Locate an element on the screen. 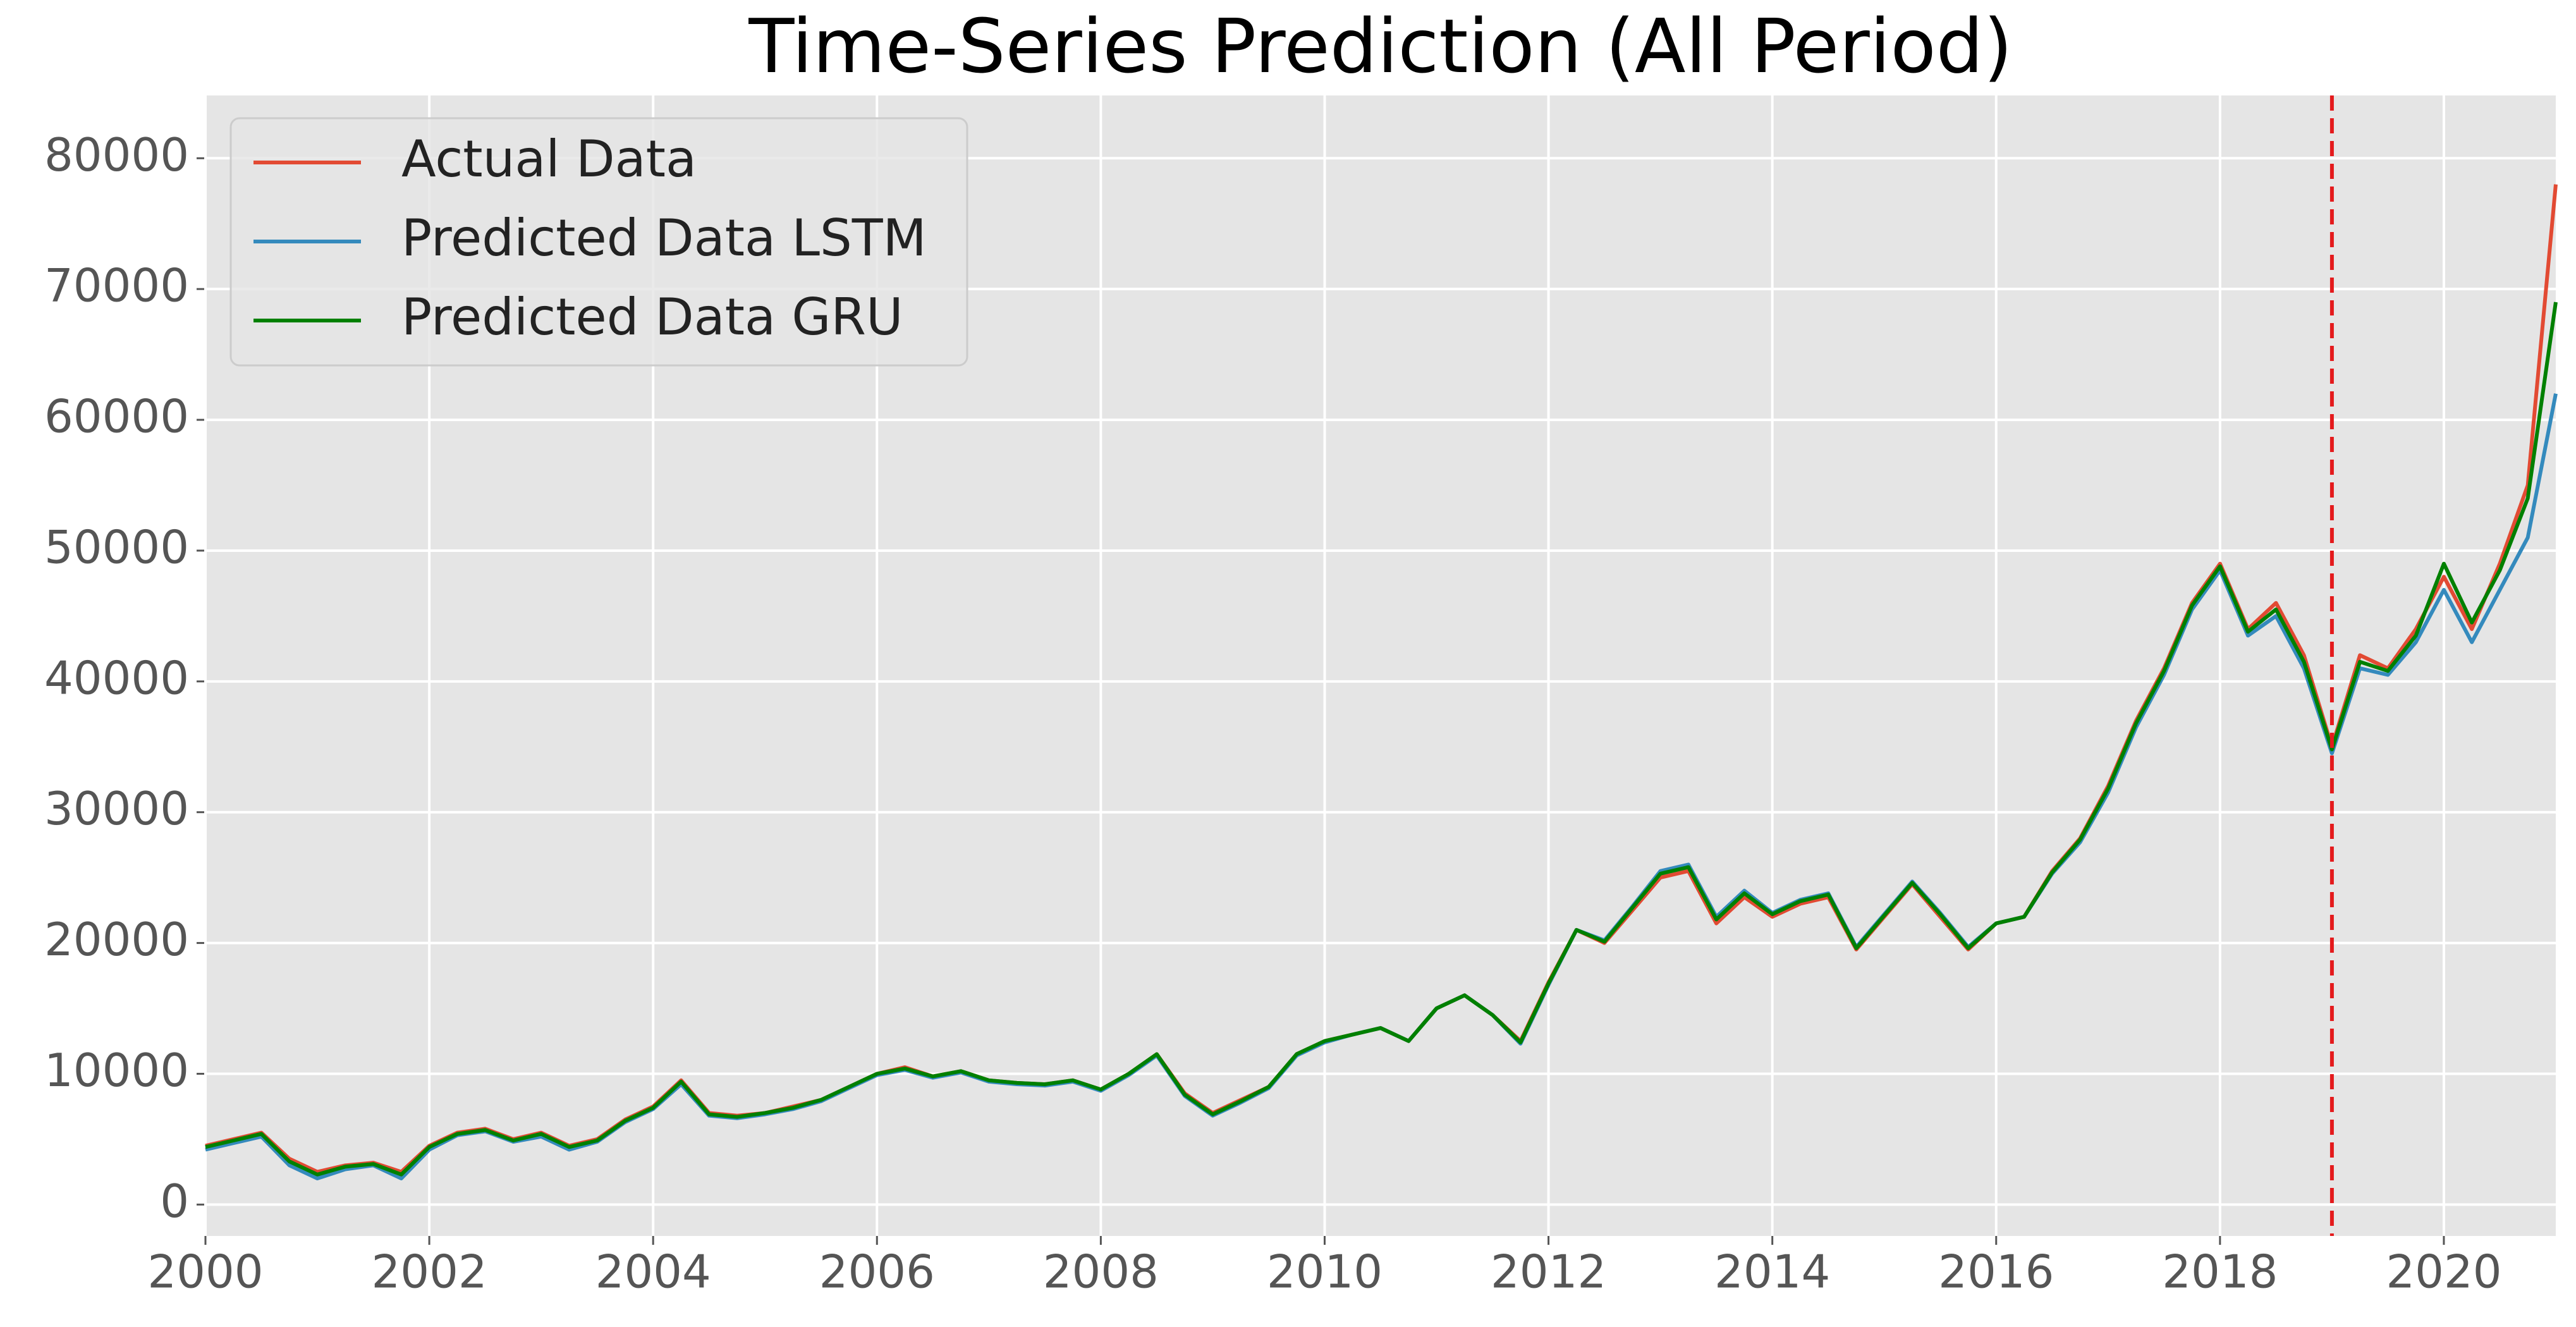  x-tick-label: 2012 is located at coordinates (1548, 1272).